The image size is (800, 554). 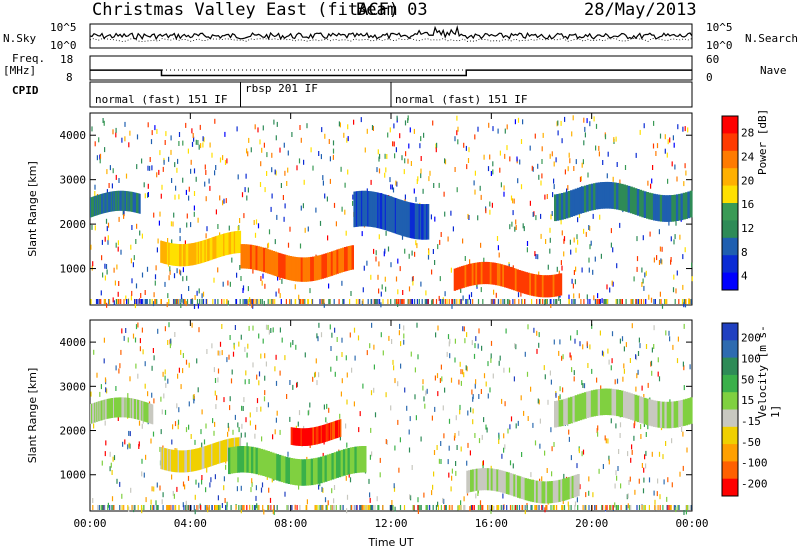 What do you see at coordinates (63, 27) in the screenshot?
I see `noise-left-tick-top: 10^5` at bounding box center [63, 27].